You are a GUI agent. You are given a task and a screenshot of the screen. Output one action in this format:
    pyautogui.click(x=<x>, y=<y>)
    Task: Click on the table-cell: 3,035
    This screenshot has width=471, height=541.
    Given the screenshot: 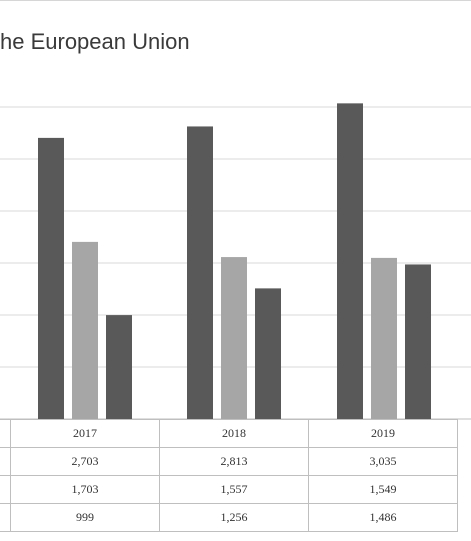 What is the action you would take?
    pyautogui.click(x=383, y=461)
    